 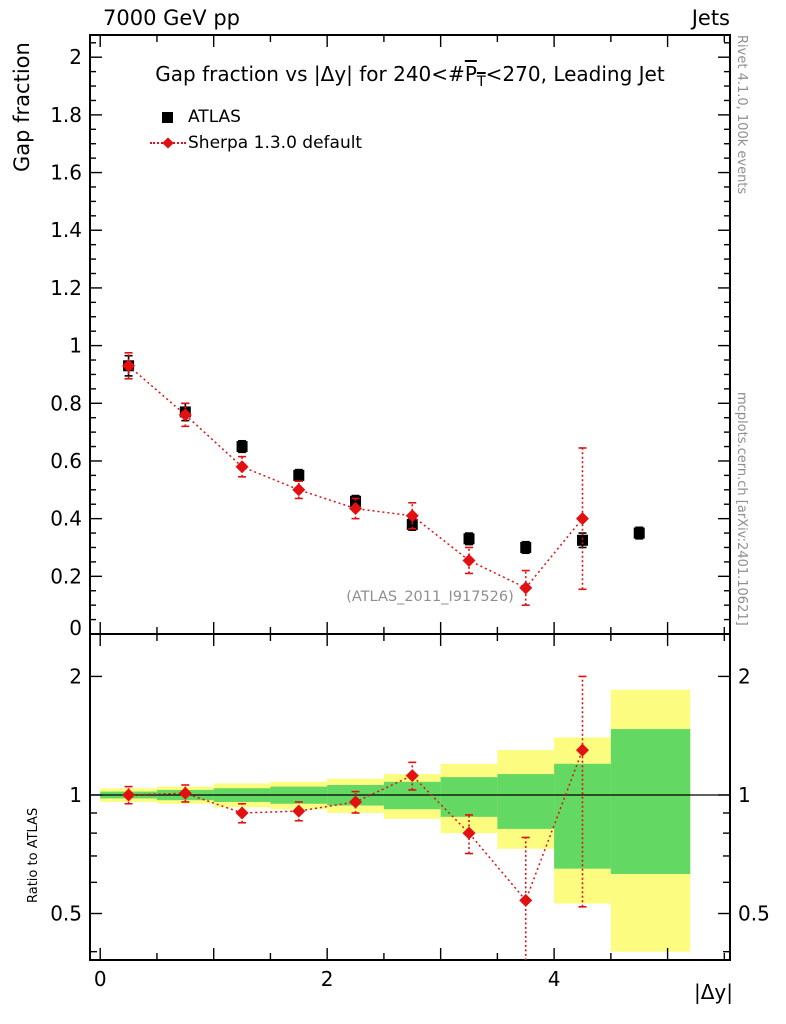 What do you see at coordinates (66, 115) in the screenshot?
I see `svg-text: 1.8` at bounding box center [66, 115].